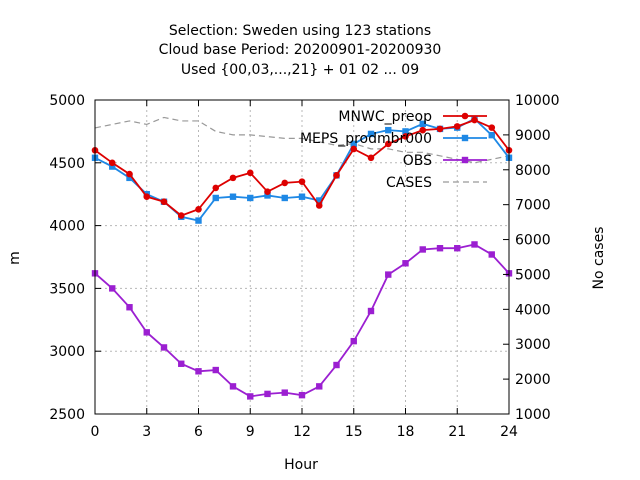 Image resolution: width=640 pixels, height=480 pixels. I want to click on y2-tick-label: 7000, so click(533, 206).